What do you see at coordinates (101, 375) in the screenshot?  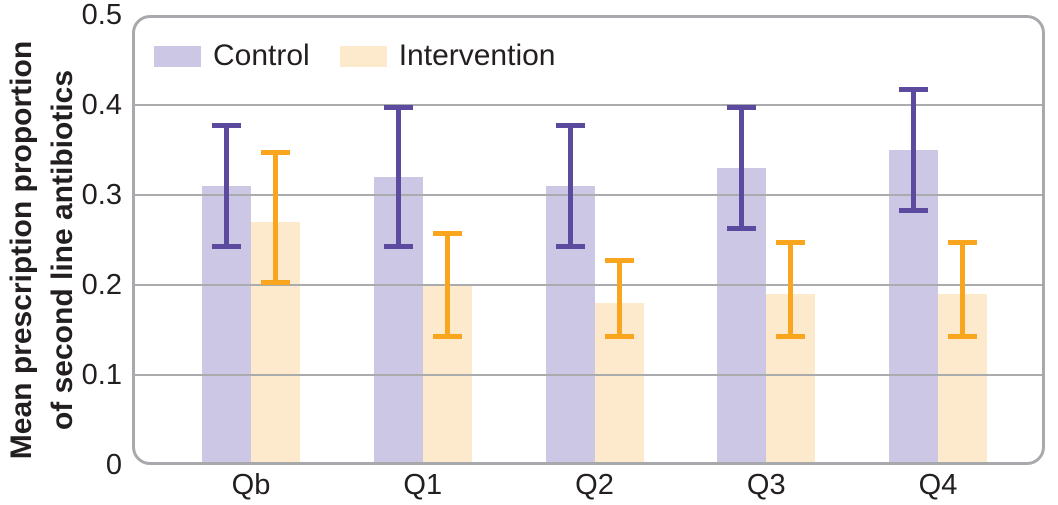 I see `y-tick-label-0.1: 0.1` at bounding box center [101, 375].